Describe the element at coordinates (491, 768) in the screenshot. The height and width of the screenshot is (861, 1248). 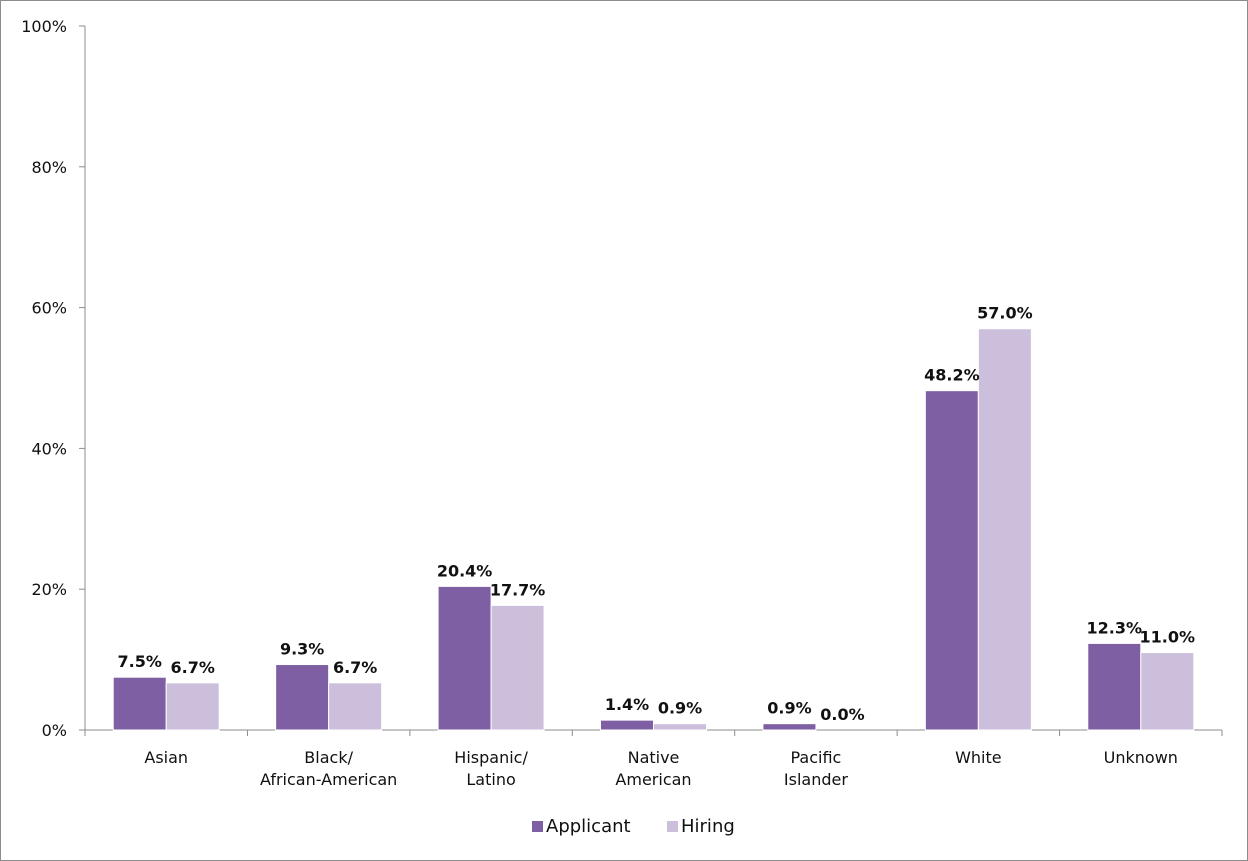
I see `x-tick-label: Hispanic/Latino` at that location.